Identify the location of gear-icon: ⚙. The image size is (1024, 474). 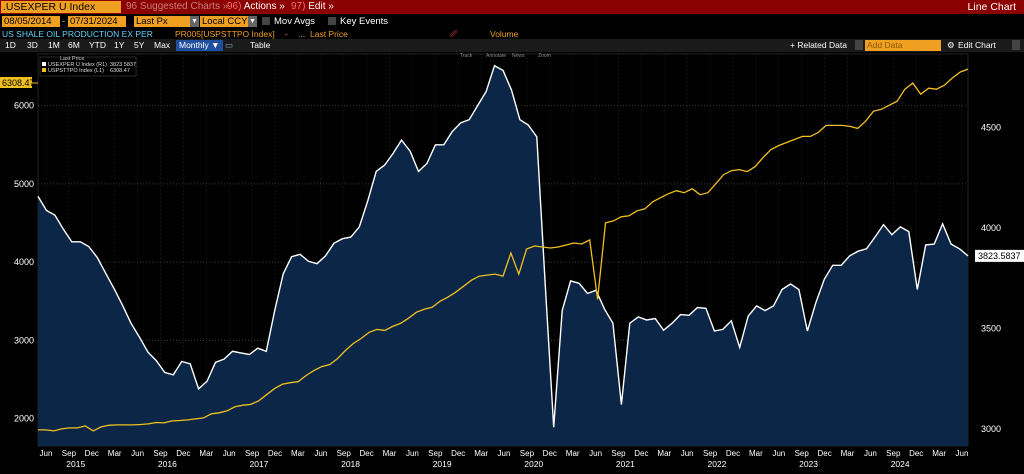
(951, 45).